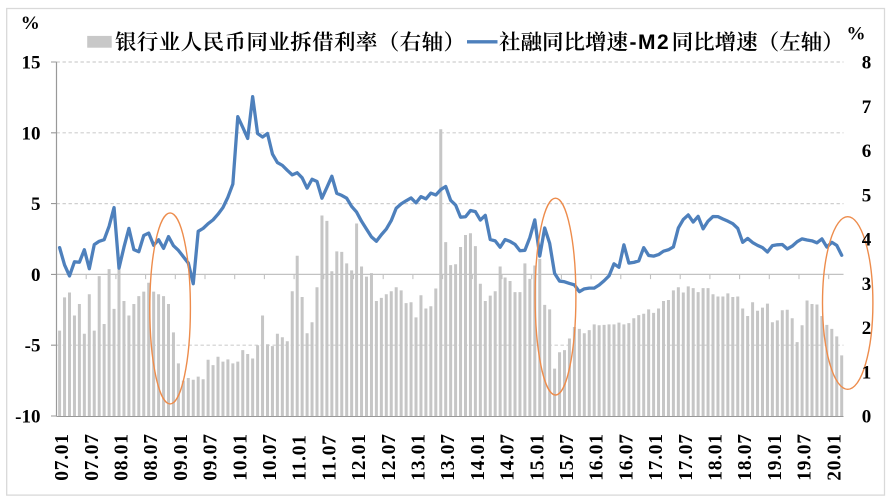  I want to click on svg-text: 4, so click(867, 240).